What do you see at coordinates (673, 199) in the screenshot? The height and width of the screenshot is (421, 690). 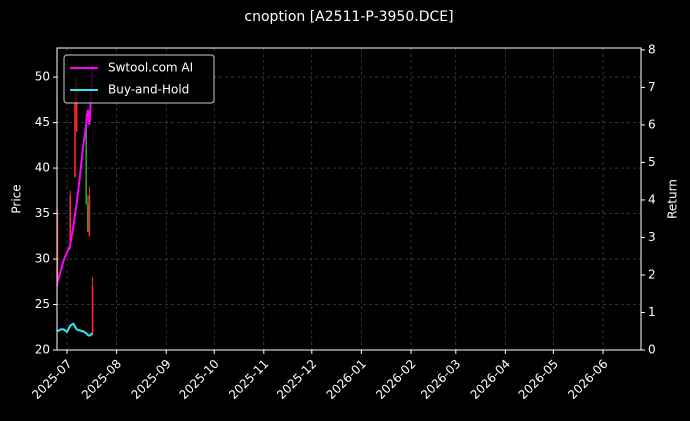 I see `y2-axis-label: Return` at bounding box center [673, 199].